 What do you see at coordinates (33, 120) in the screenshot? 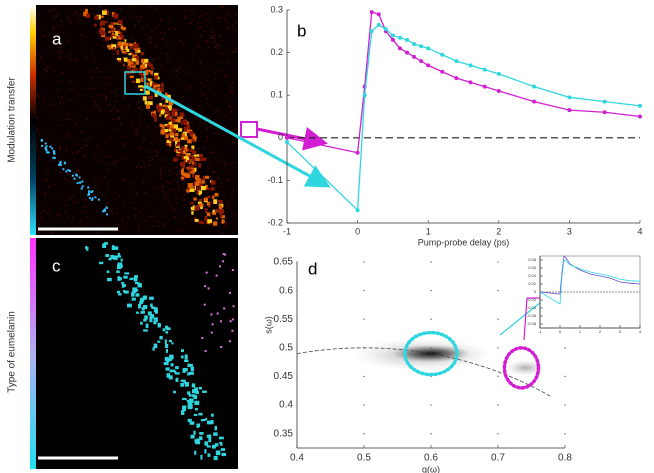
I see `colorbar` at bounding box center [33, 120].